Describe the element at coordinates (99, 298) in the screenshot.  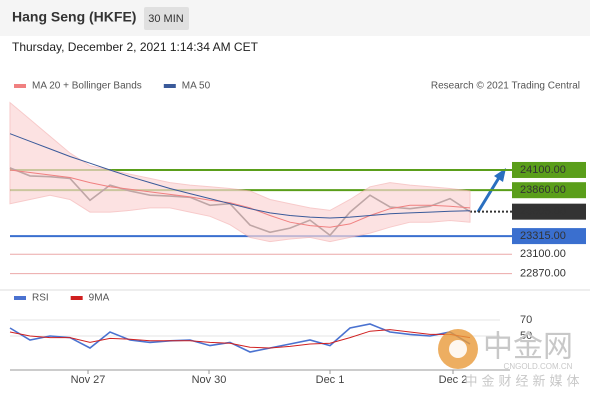
I see `legend-label: 9MA` at that location.